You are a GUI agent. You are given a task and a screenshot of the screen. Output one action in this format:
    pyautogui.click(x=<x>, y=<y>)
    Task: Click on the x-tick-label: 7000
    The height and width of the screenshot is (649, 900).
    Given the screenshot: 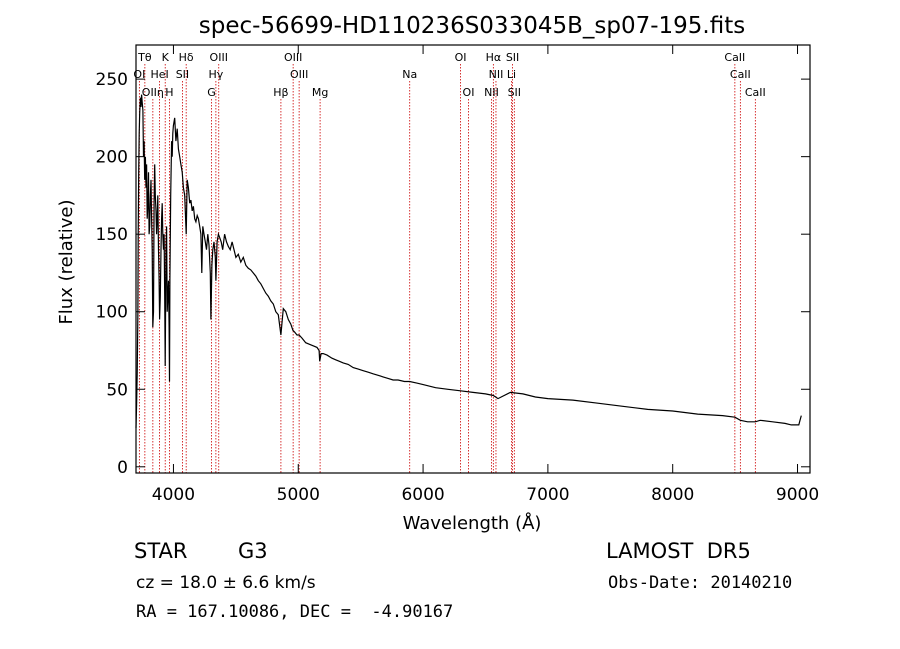 What is the action you would take?
    pyautogui.click(x=547, y=495)
    